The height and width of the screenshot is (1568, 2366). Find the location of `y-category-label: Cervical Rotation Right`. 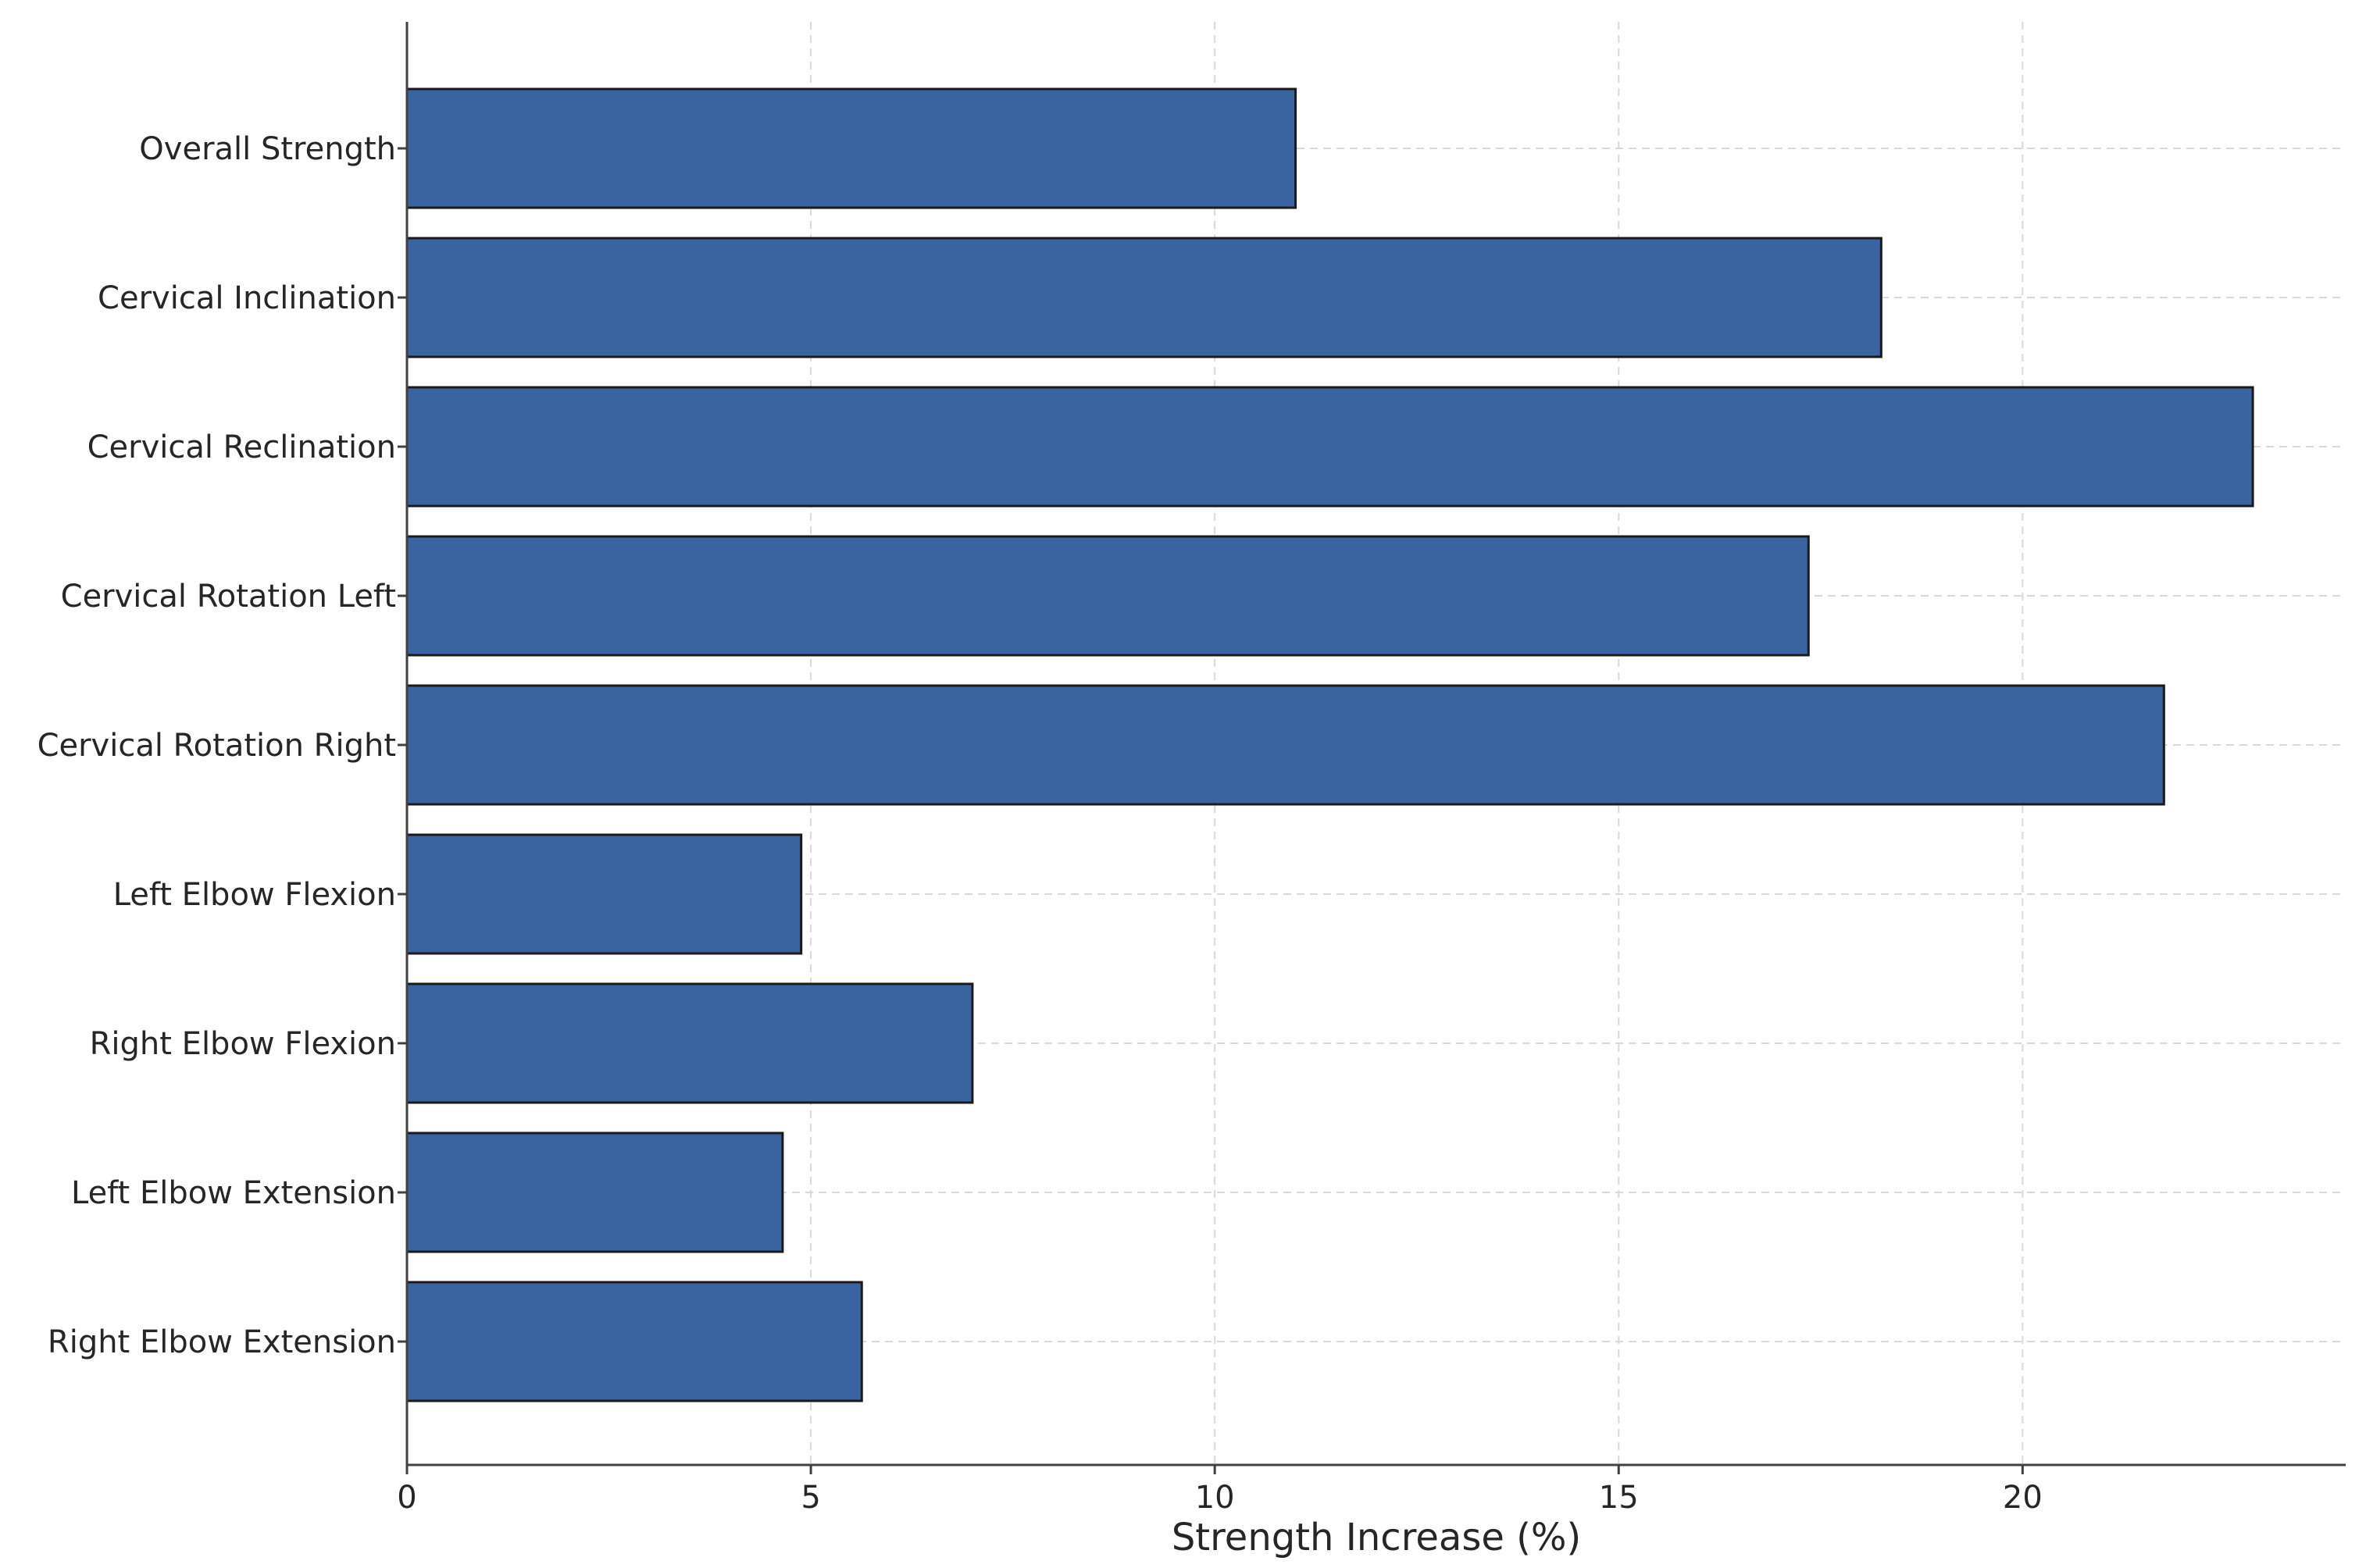

y-category-label: Cervical Rotation Right is located at coordinates (216, 746).